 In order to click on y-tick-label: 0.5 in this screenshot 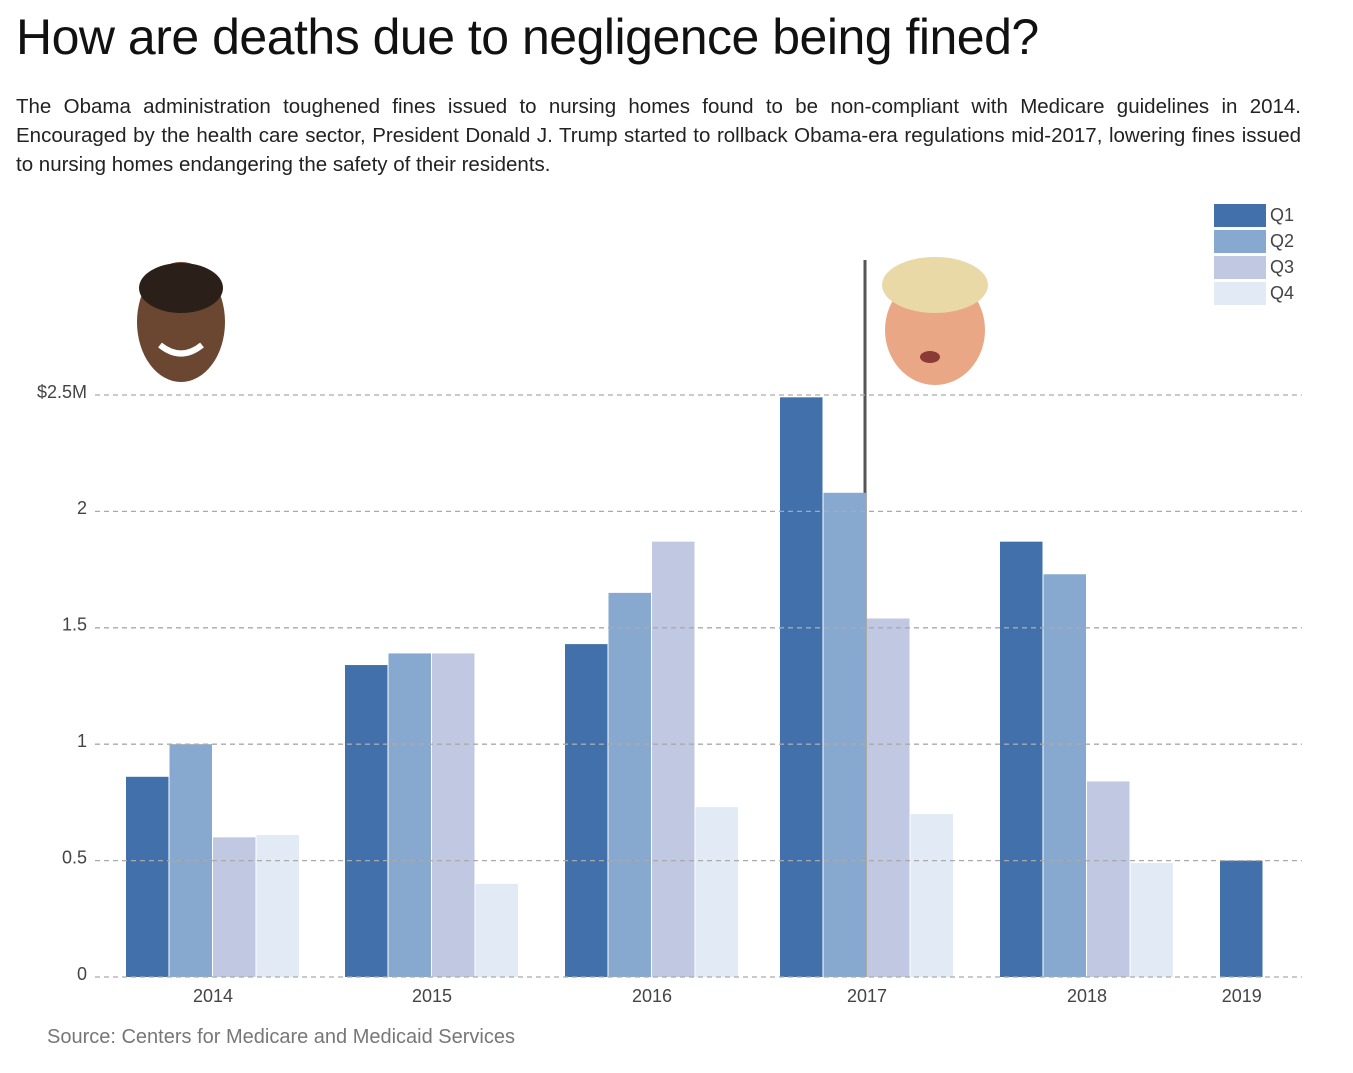, I will do `click(74, 857)`.